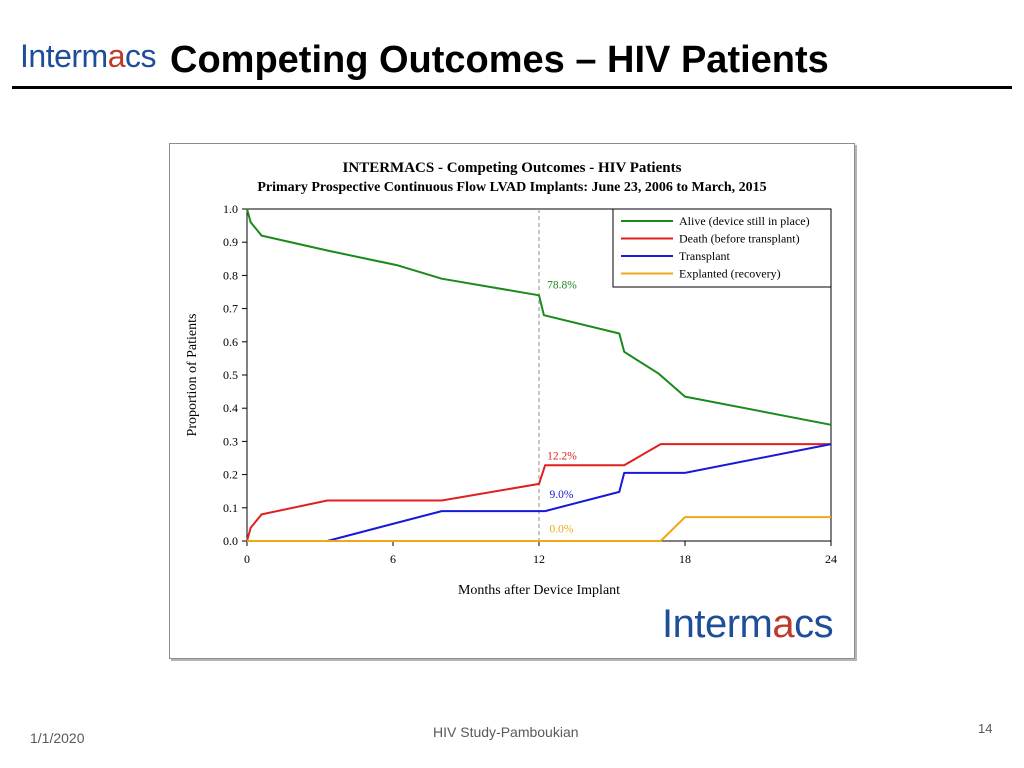  What do you see at coordinates (499, 60) in the screenshot?
I see `slide-title: Competing Outcomes – HIV Patients` at bounding box center [499, 60].